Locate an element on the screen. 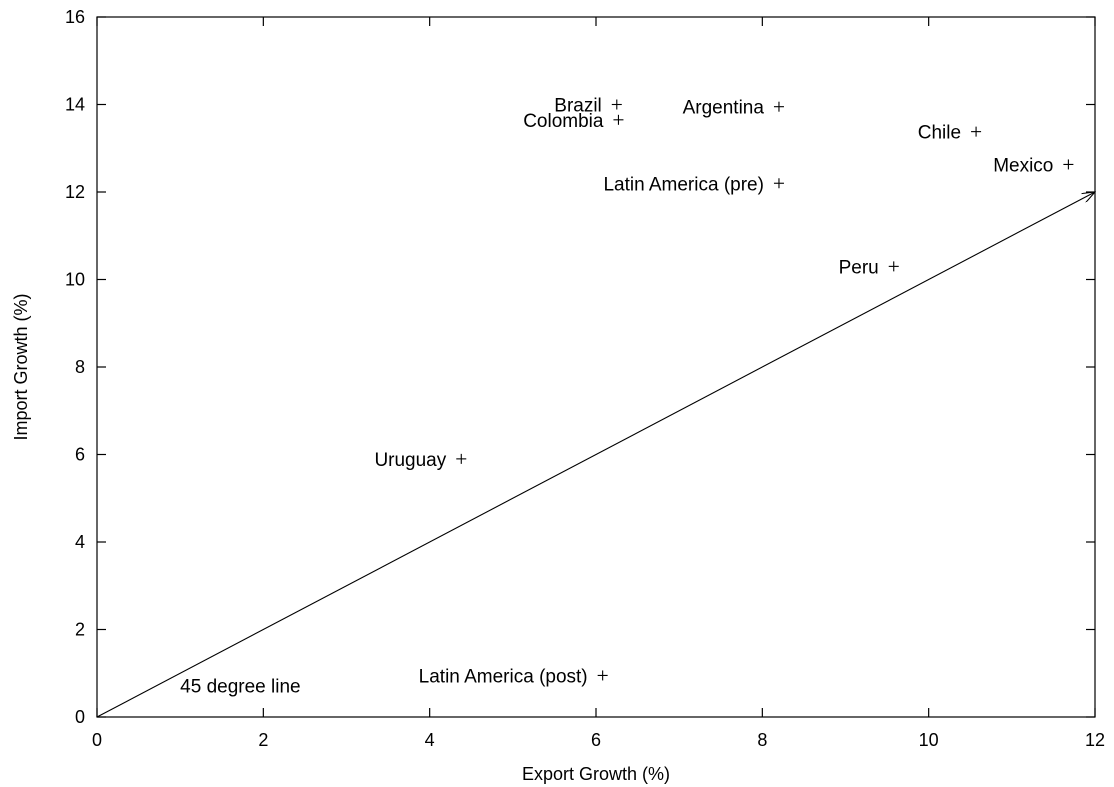  x-tick-label: 0 is located at coordinates (97, 740).